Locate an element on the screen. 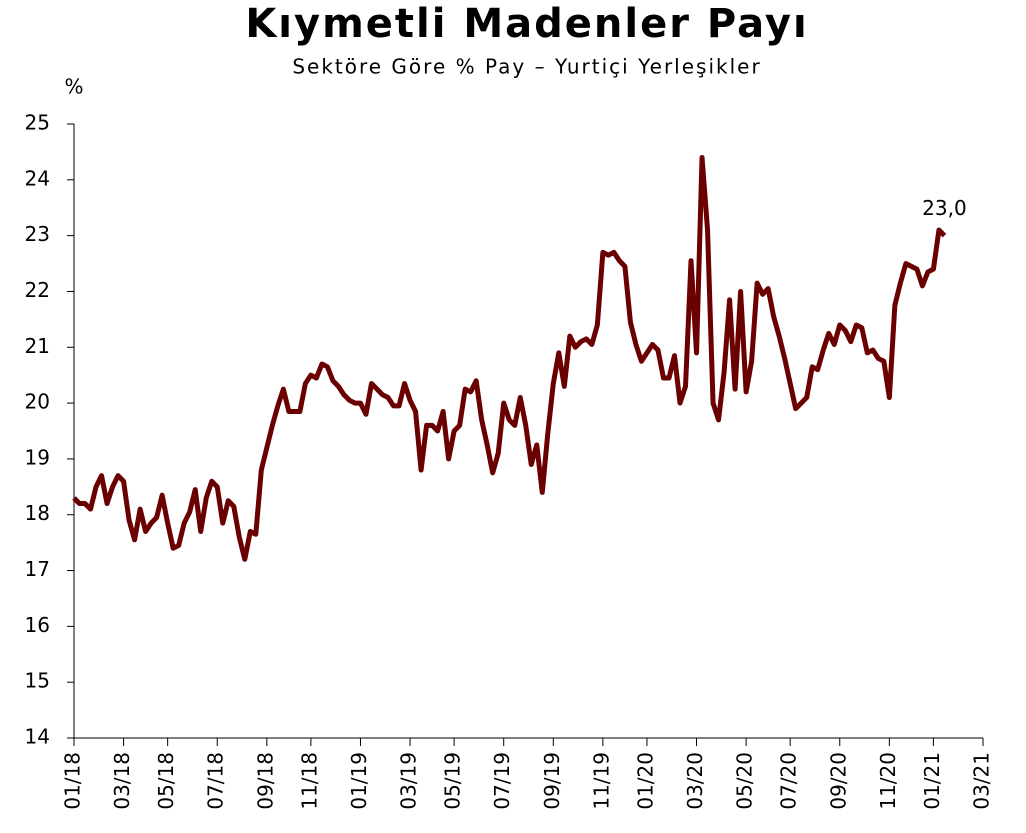 This screenshot has height=833, width=1026. x-tick-label: 09/20 is located at coordinates (838, 781).